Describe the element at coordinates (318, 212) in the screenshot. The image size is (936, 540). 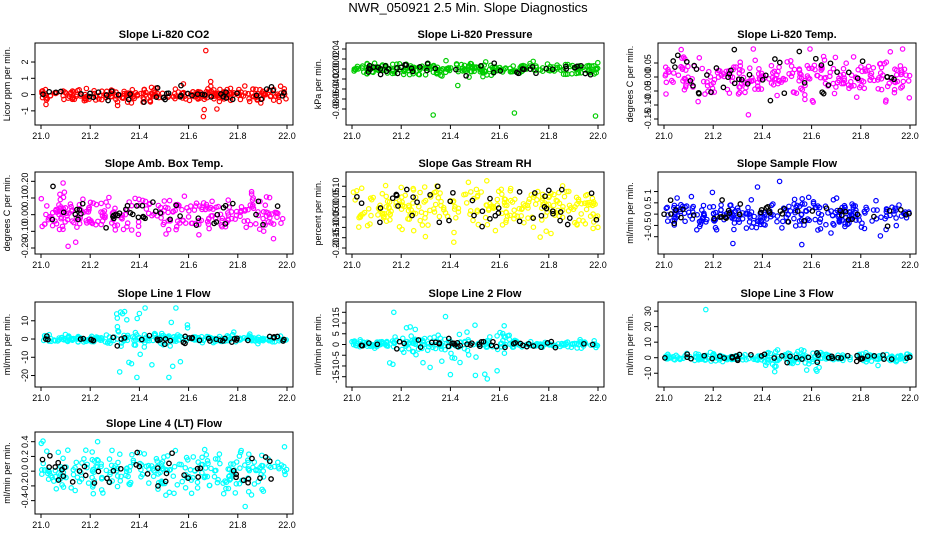
I see `y-axis-label: percent per min.` at that location.